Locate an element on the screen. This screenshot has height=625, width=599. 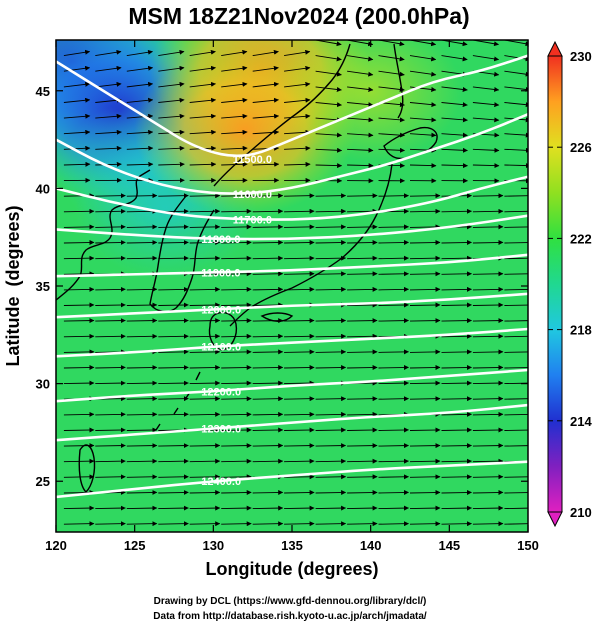
colorbar-min-arrow is located at coordinates (555, 519).